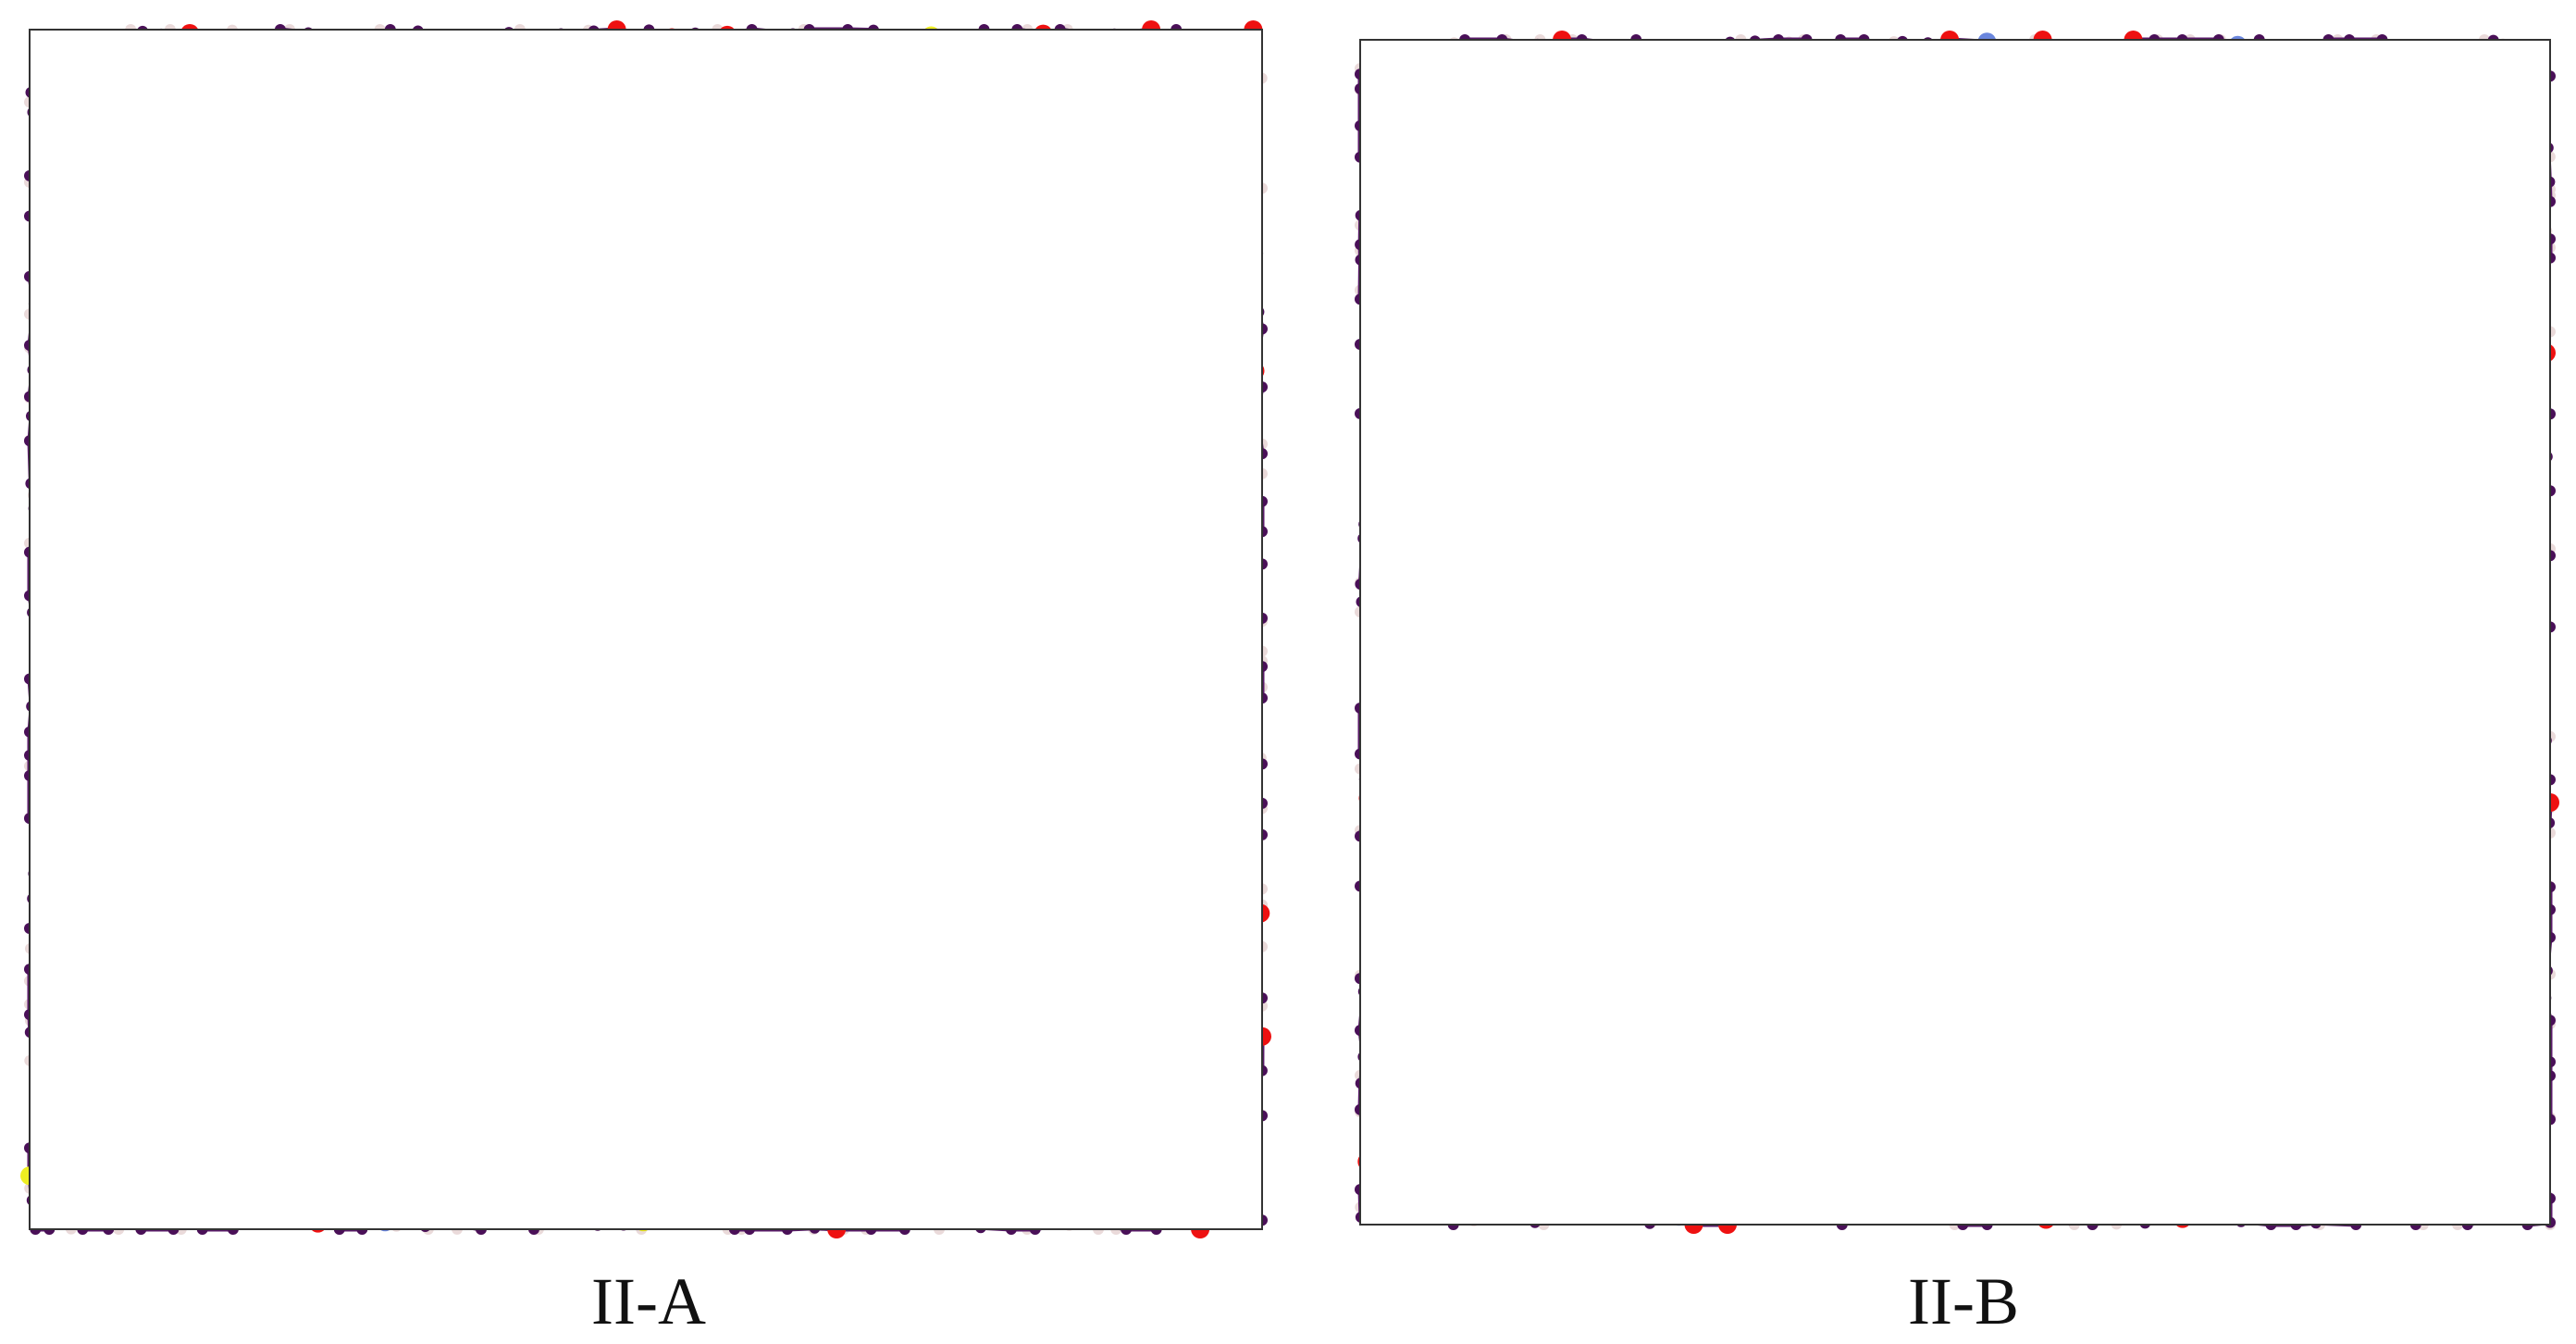  What do you see at coordinates (648, 1301) in the screenshot?
I see `panel-label: II-A` at bounding box center [648, 1301].